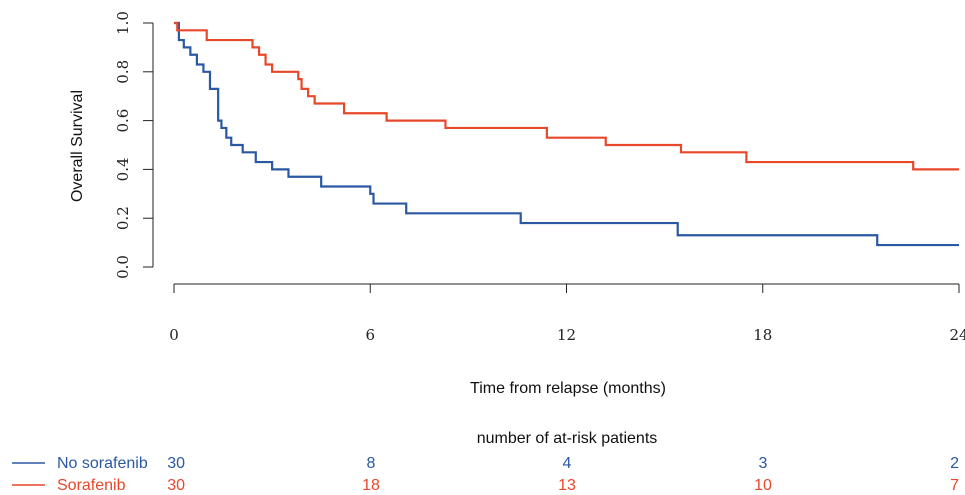 The height and width of the screenshot is (495, 965). Describe the element at coordinates (567, 438) in the screenshot. I see `at-risk-title: number of at-risk patients` at that location.